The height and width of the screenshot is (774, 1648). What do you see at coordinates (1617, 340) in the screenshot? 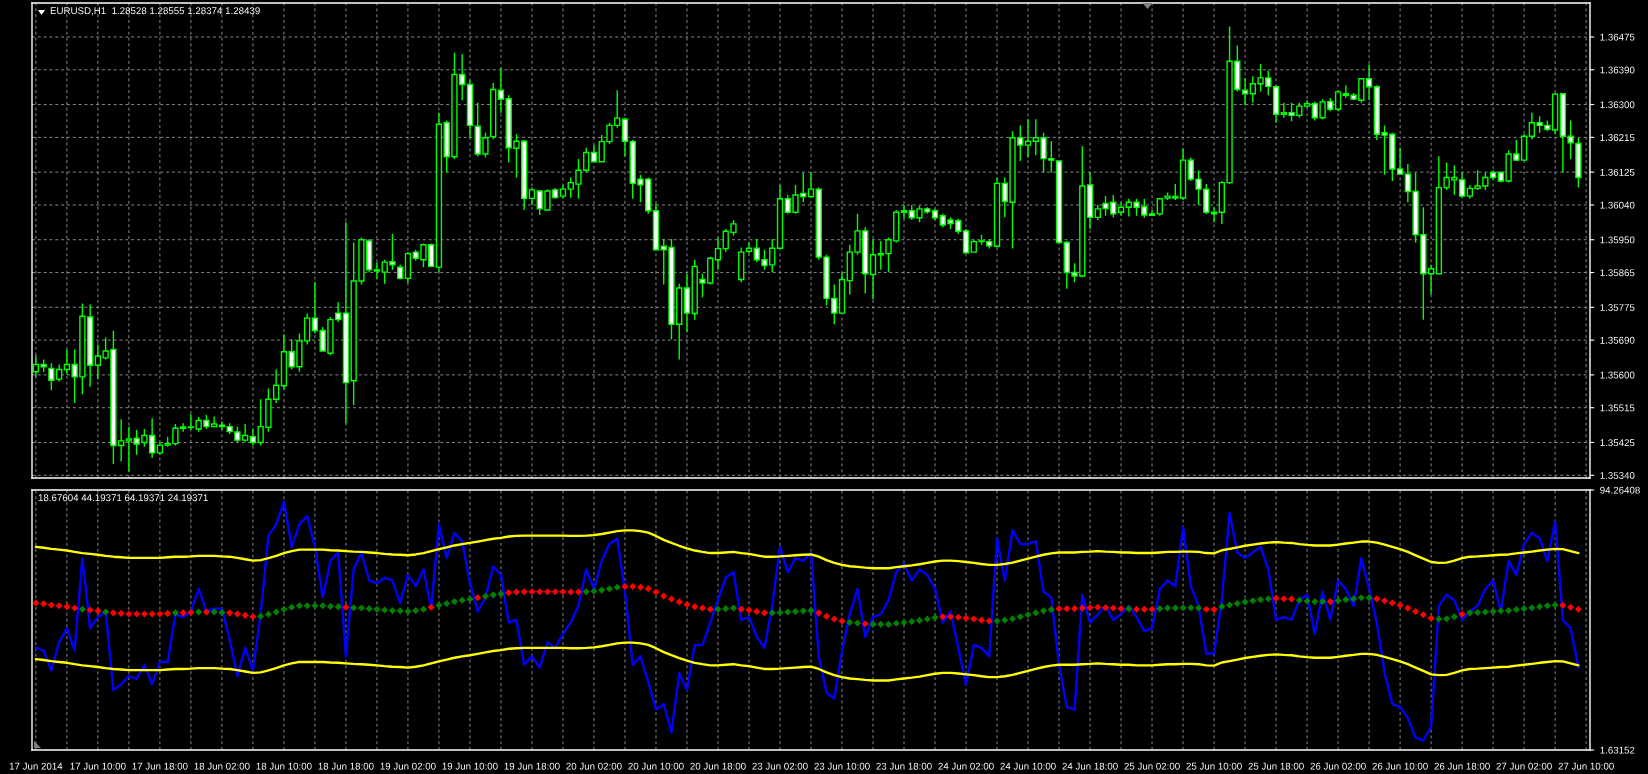
I see `y-tick-label: 1.35690` at bounding box center [1617, 340].